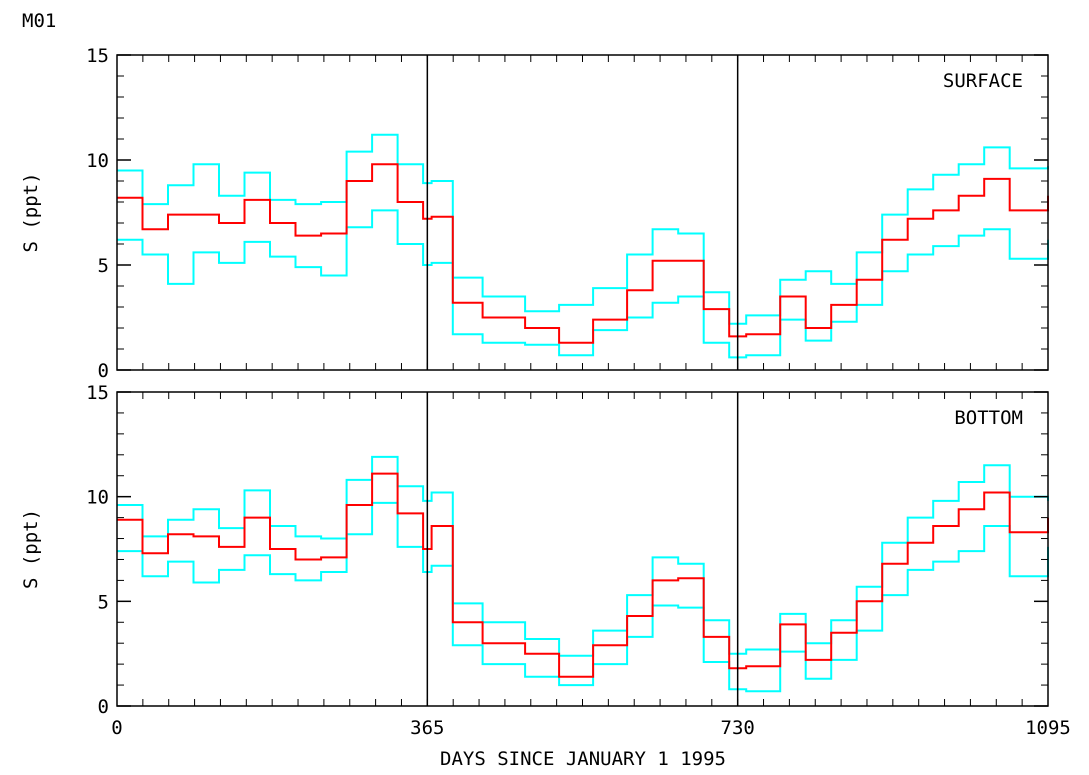 This screenshot has width=1089, height=775. Describe the element at coordinates (738, 728) in the screenshot. I see `x-tick-label: 730` at that location.